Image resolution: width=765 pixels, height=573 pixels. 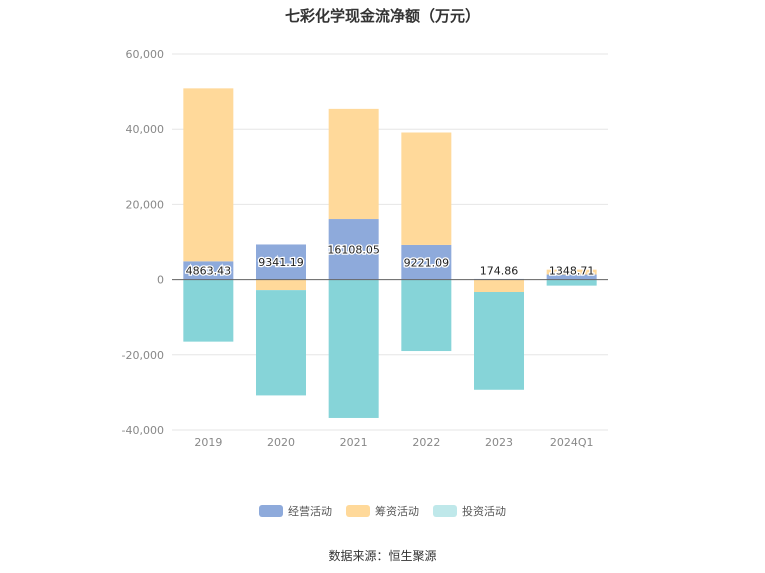 I want to click on legend-item-investing: 投资活动, so click(x=469, y=511).